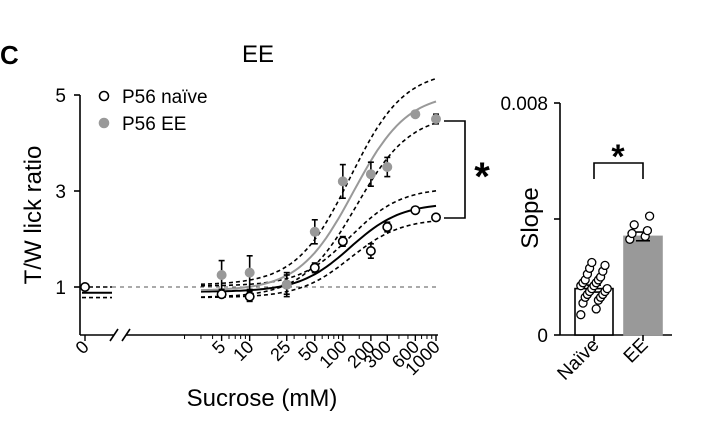  I want to click on legend-label: P56 naïve, so click(165, 97).